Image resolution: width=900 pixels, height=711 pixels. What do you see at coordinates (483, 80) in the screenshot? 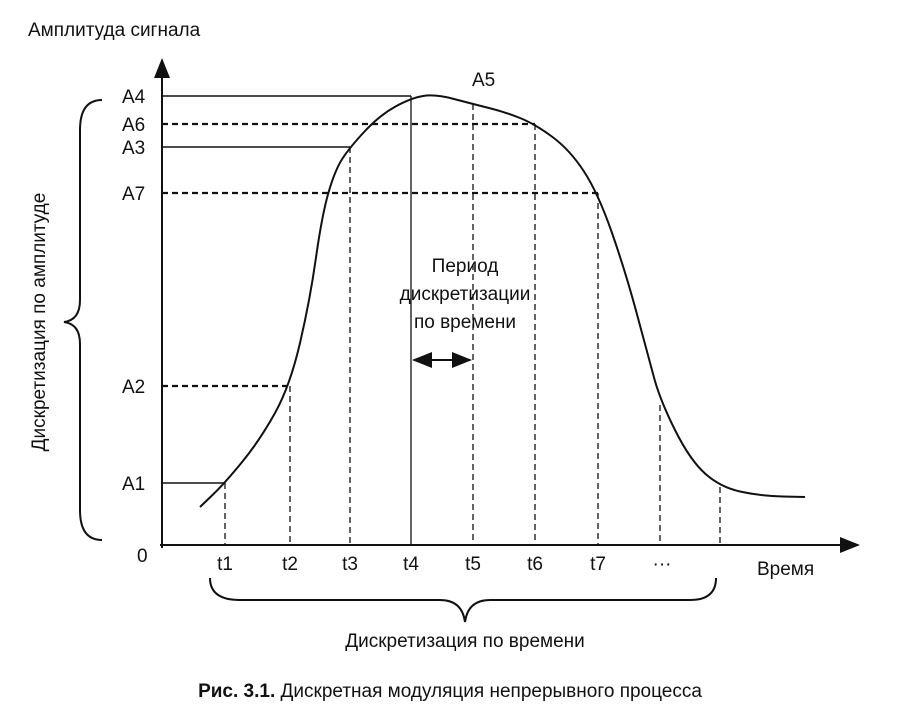
I see `peak-label: A5` at bounding box center [483, 80].